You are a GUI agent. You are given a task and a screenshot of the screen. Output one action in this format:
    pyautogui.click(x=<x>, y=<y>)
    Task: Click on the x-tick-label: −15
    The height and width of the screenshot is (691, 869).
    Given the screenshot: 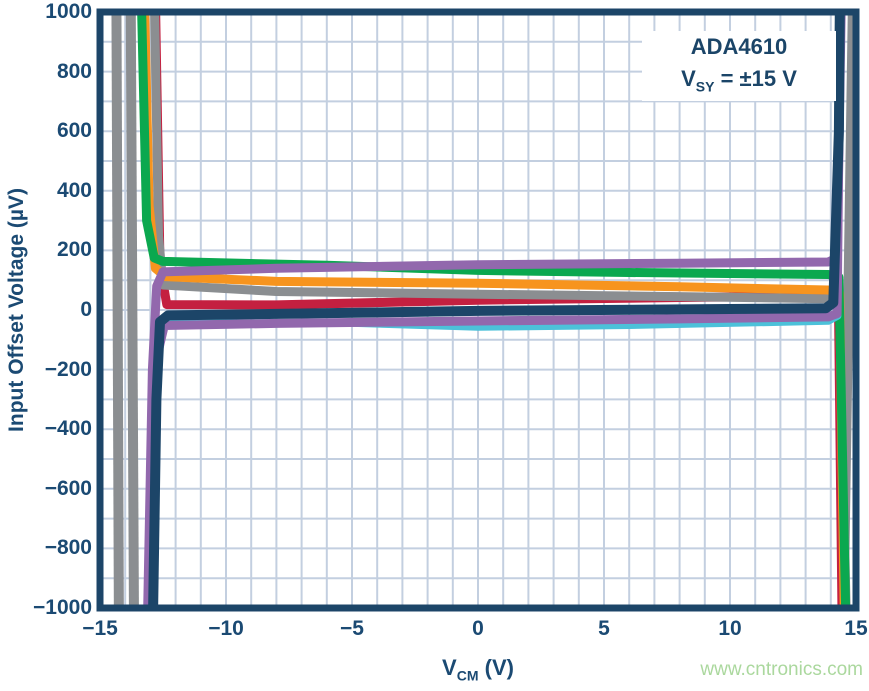 What is the action you would take?
    pyautogui.click(x=100, y=628)
    